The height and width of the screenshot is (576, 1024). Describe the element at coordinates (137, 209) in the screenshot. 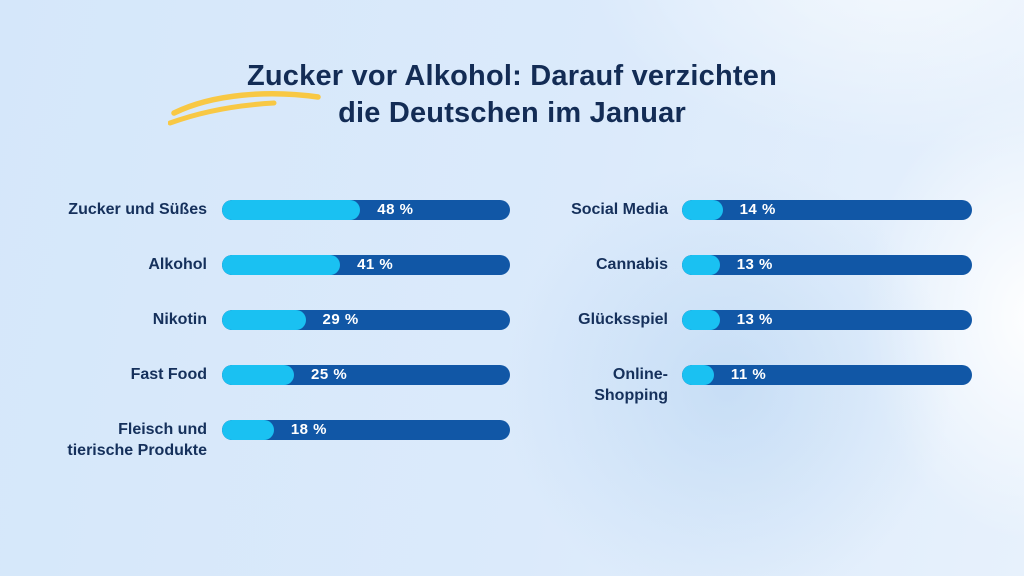

I see `bar-label: Zucker und Süßes` at that location.